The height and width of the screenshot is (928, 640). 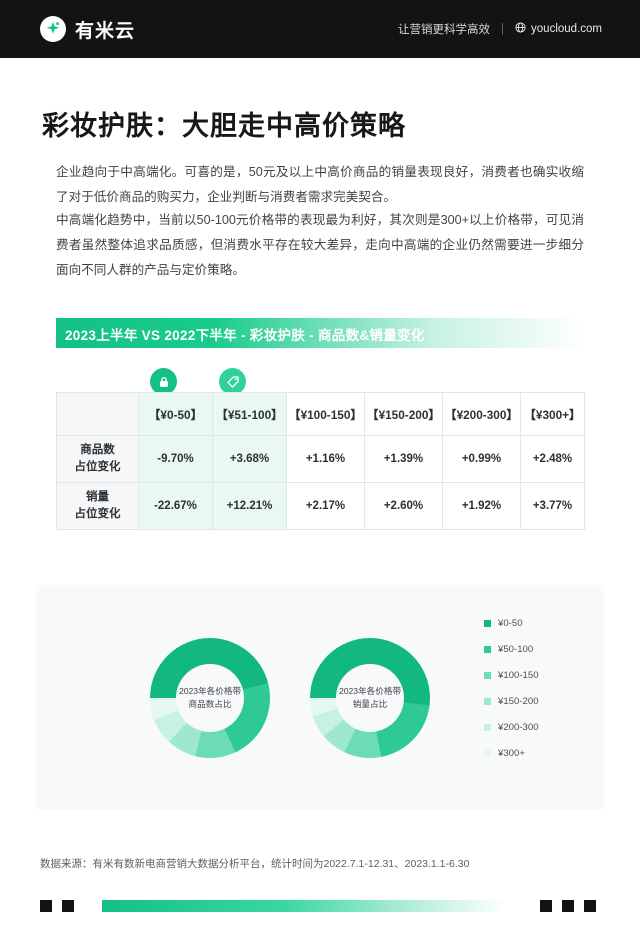 I want to click on page-header: 有米云 让营销更科学高效 youcloud.com, so click(x=320, y=29).